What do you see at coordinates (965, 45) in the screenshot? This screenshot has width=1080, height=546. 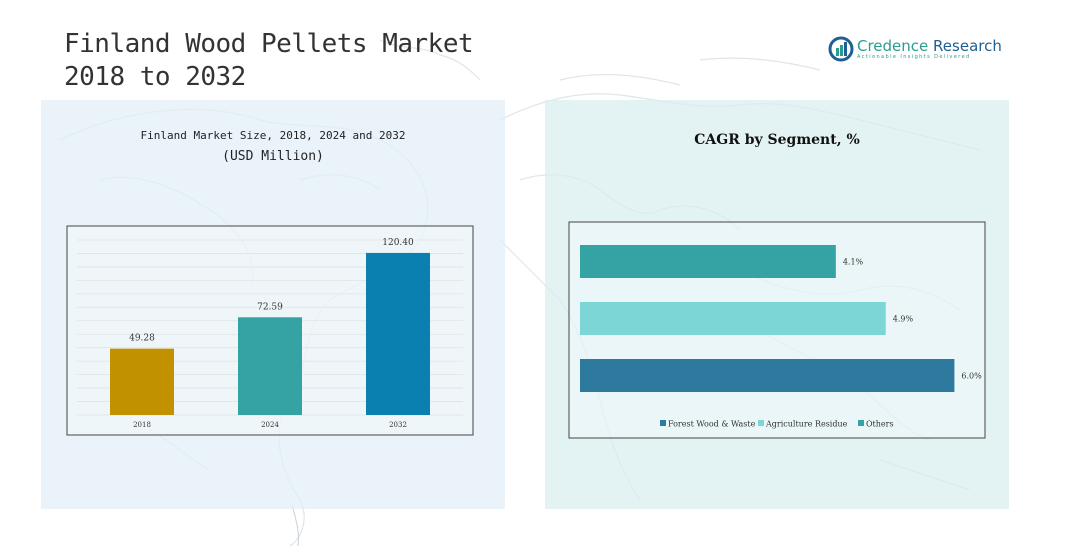 I see `logo-name-part2: Research` at bounding box center [965, 45].